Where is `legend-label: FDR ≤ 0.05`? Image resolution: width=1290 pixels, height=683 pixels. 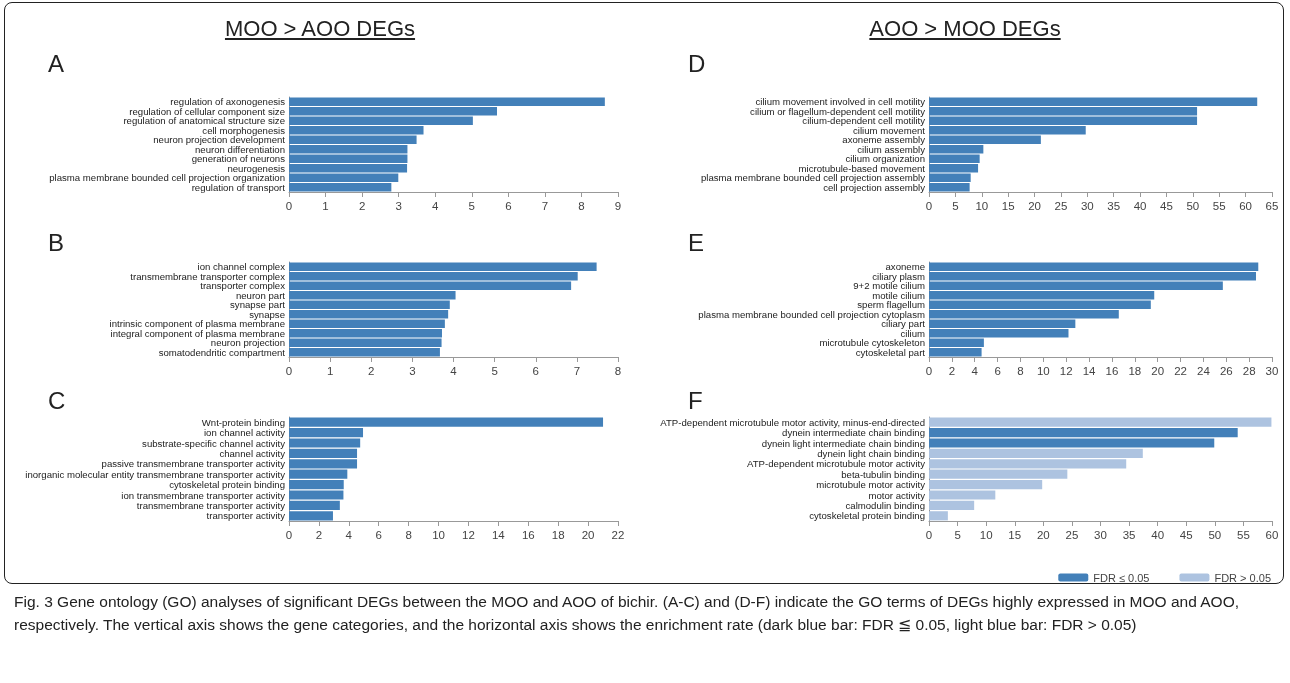 legend-label: FDR ≤ 0.05 is located at coordinates (1121, 577).